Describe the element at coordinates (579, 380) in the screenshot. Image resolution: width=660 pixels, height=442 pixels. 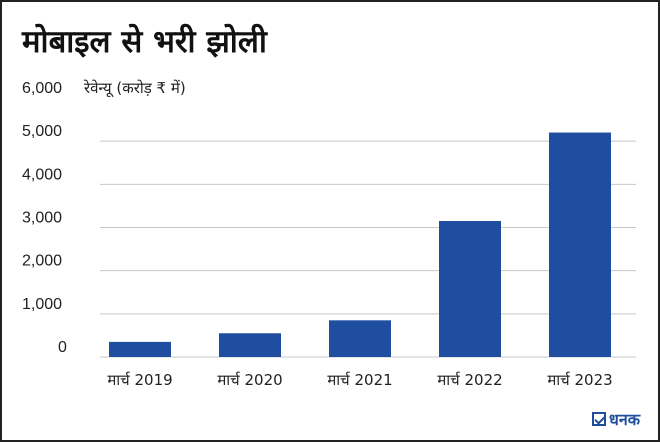
I see `x-tick-label: मार्च 2023` at that location.